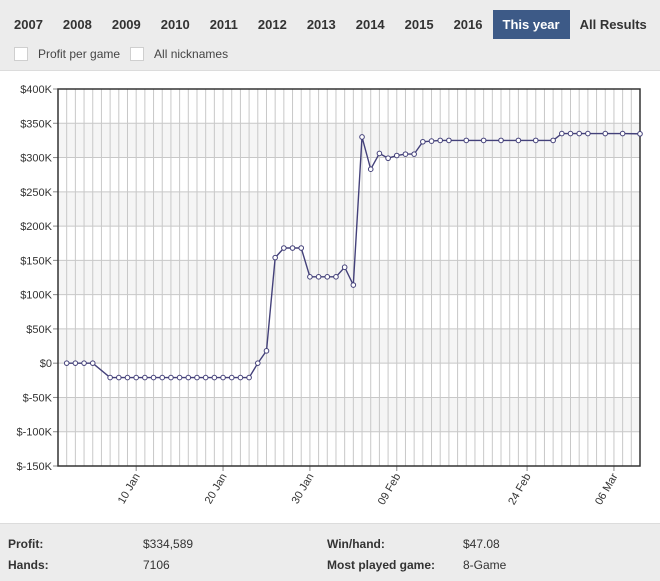 This screenshot has height=581, width=660. I want to click on year-tab-2013: 2013, so click(321, 24).